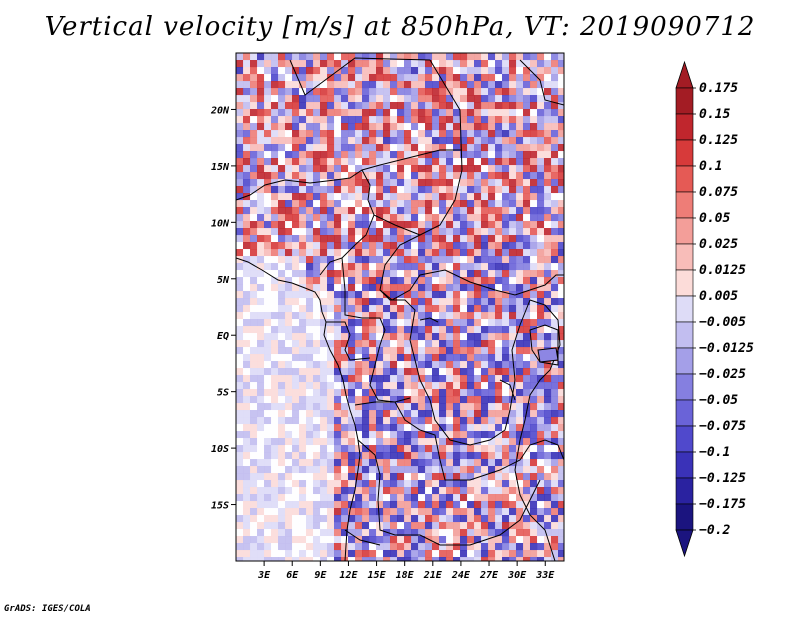  What do you see at coordinates (722, 504) in the screenshot?
I see `colorbar-label: −0.175` at bounding box center [722, 504].